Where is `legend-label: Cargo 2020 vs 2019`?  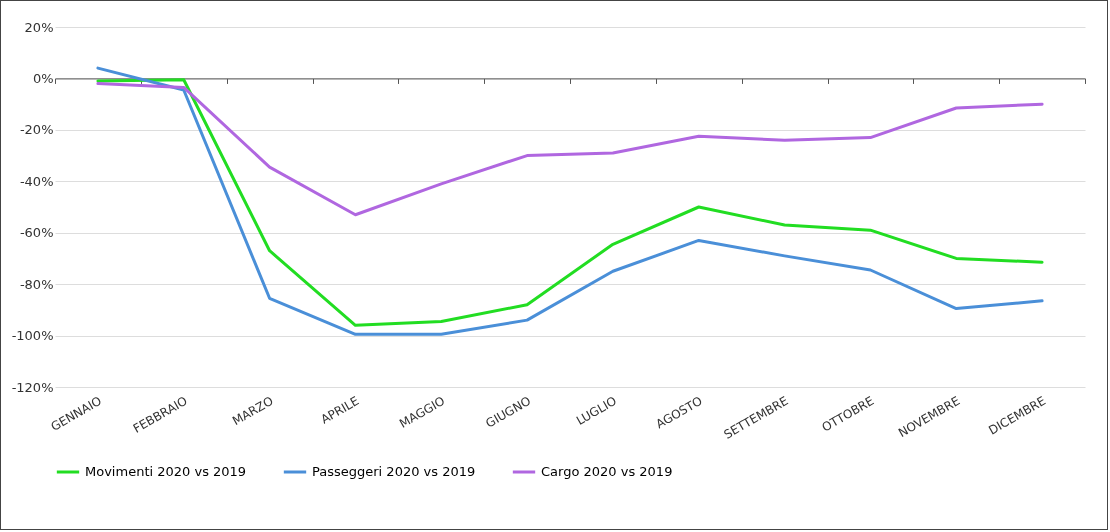
legend-label: Cargo 2020 vs 2019 is located at coordinates (607, 471).